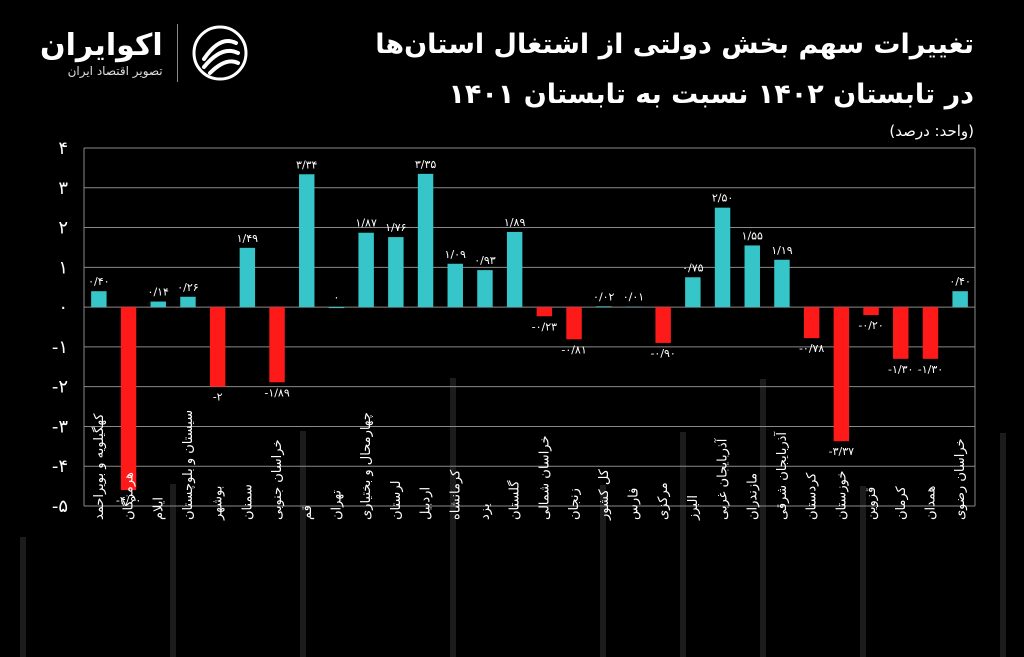 The image size is (1024, 657). Describe the element at coordinates (662, 353) in the screenshot. I see `data-label: -۰/۹۰` at that location.